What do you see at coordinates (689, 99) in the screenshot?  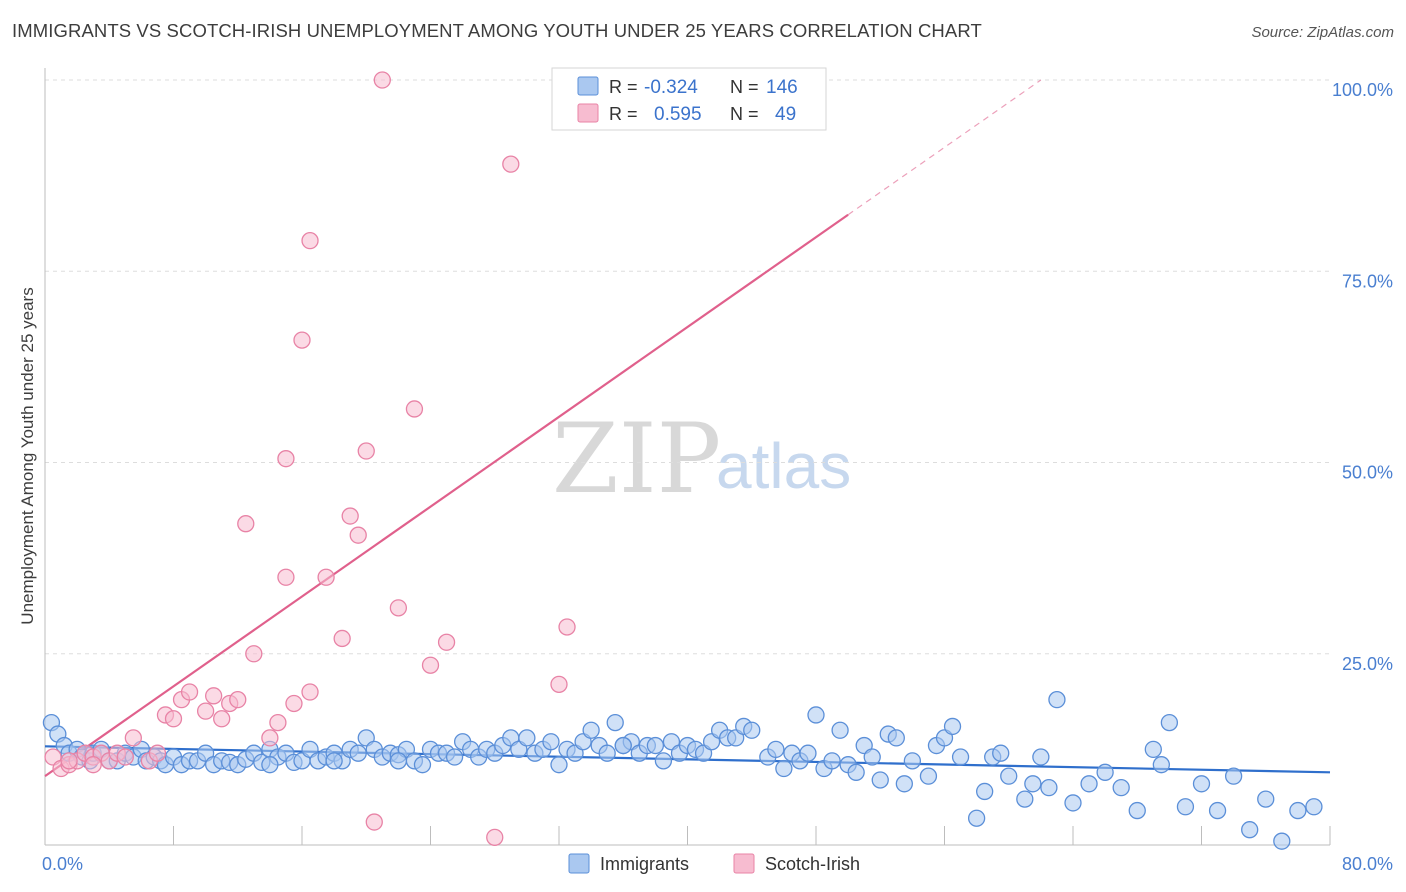 I see `stats-box: R = -0.324 N = 146 R = 0.595 N = 49` at bounding box center [689, 99].